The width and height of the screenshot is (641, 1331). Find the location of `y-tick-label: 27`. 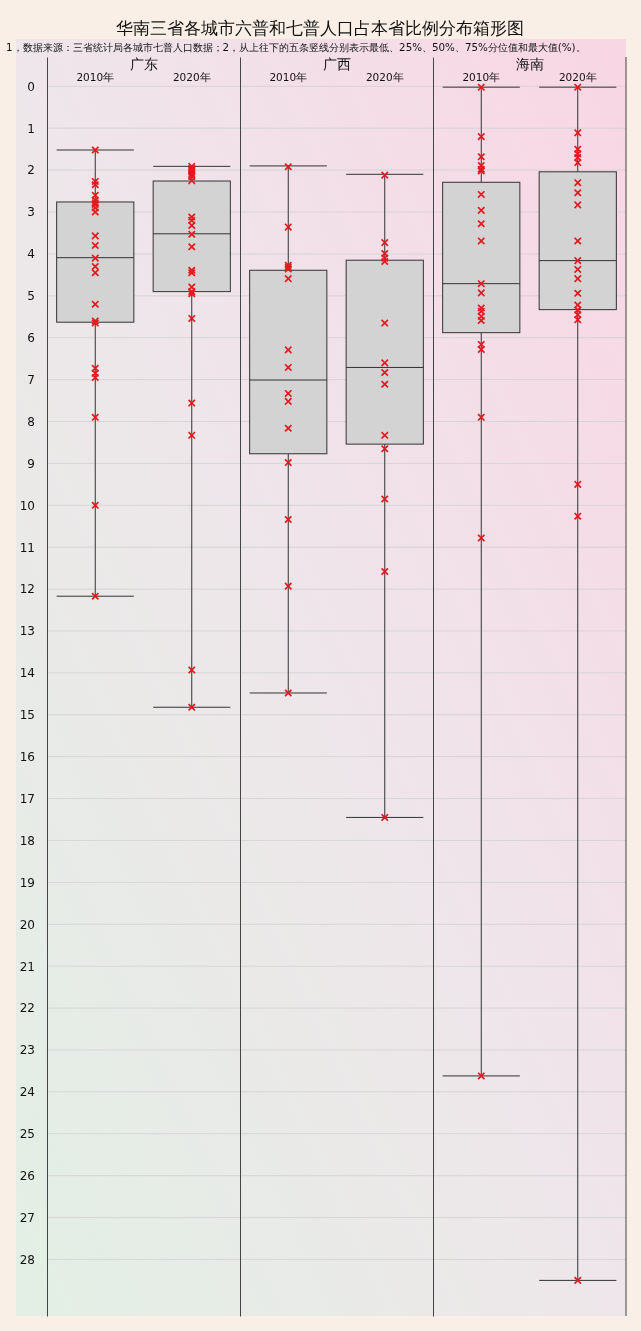

y-tick-label: 27 is located at coordinates (27, 1217).